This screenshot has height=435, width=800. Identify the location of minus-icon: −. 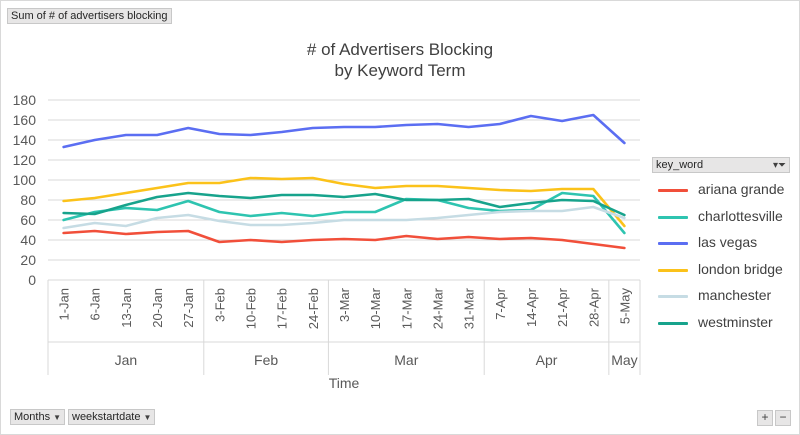
(783, 417).